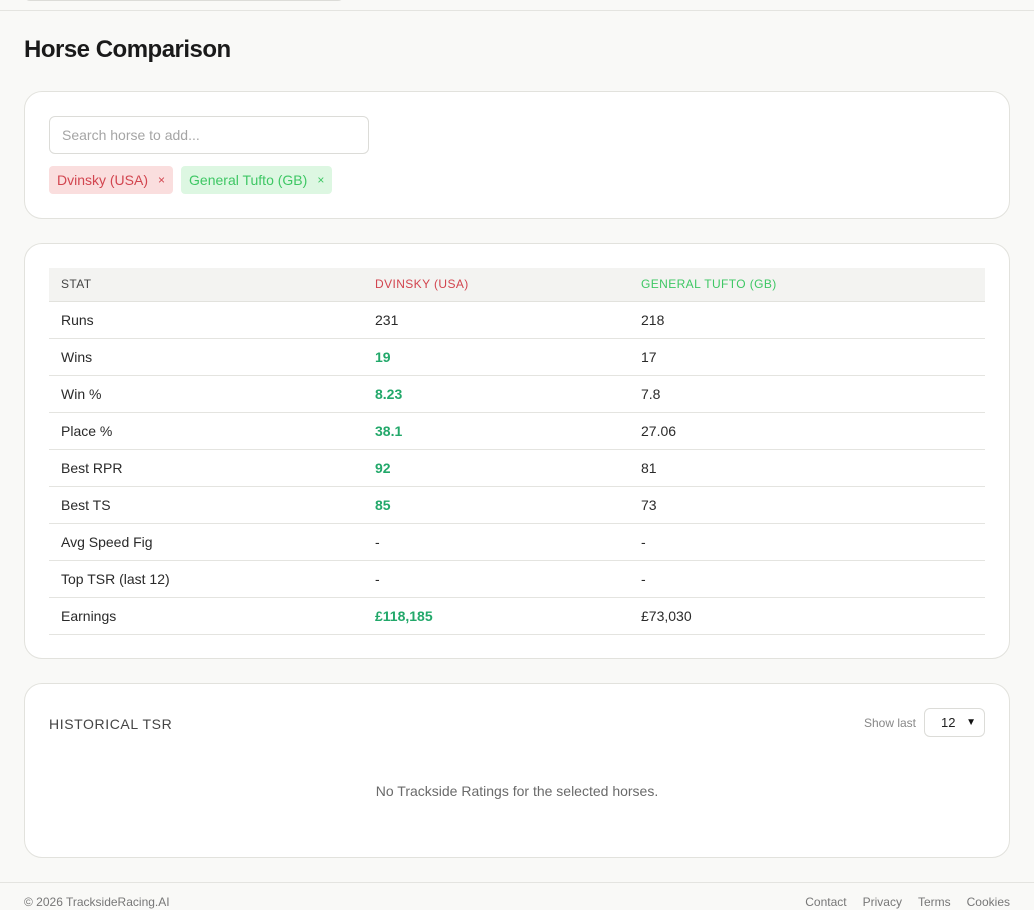 This screenshot has width=1034, height=910. Describe the element at coordinates (206, 431) in the screenshot. I see `stat-name: Place %` at that location.